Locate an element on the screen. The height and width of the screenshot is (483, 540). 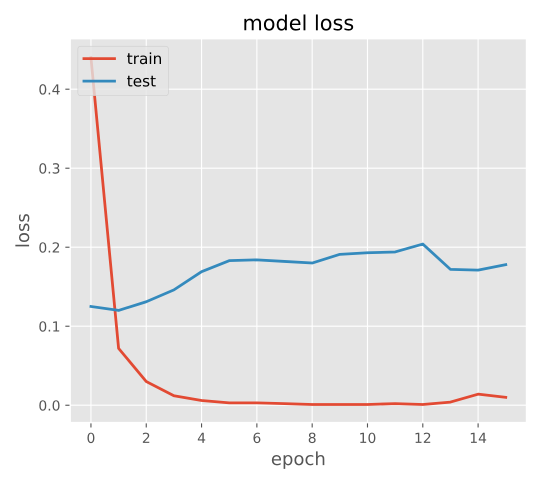
y-tick-label: 0.2 is located at coordinates (49, 247).